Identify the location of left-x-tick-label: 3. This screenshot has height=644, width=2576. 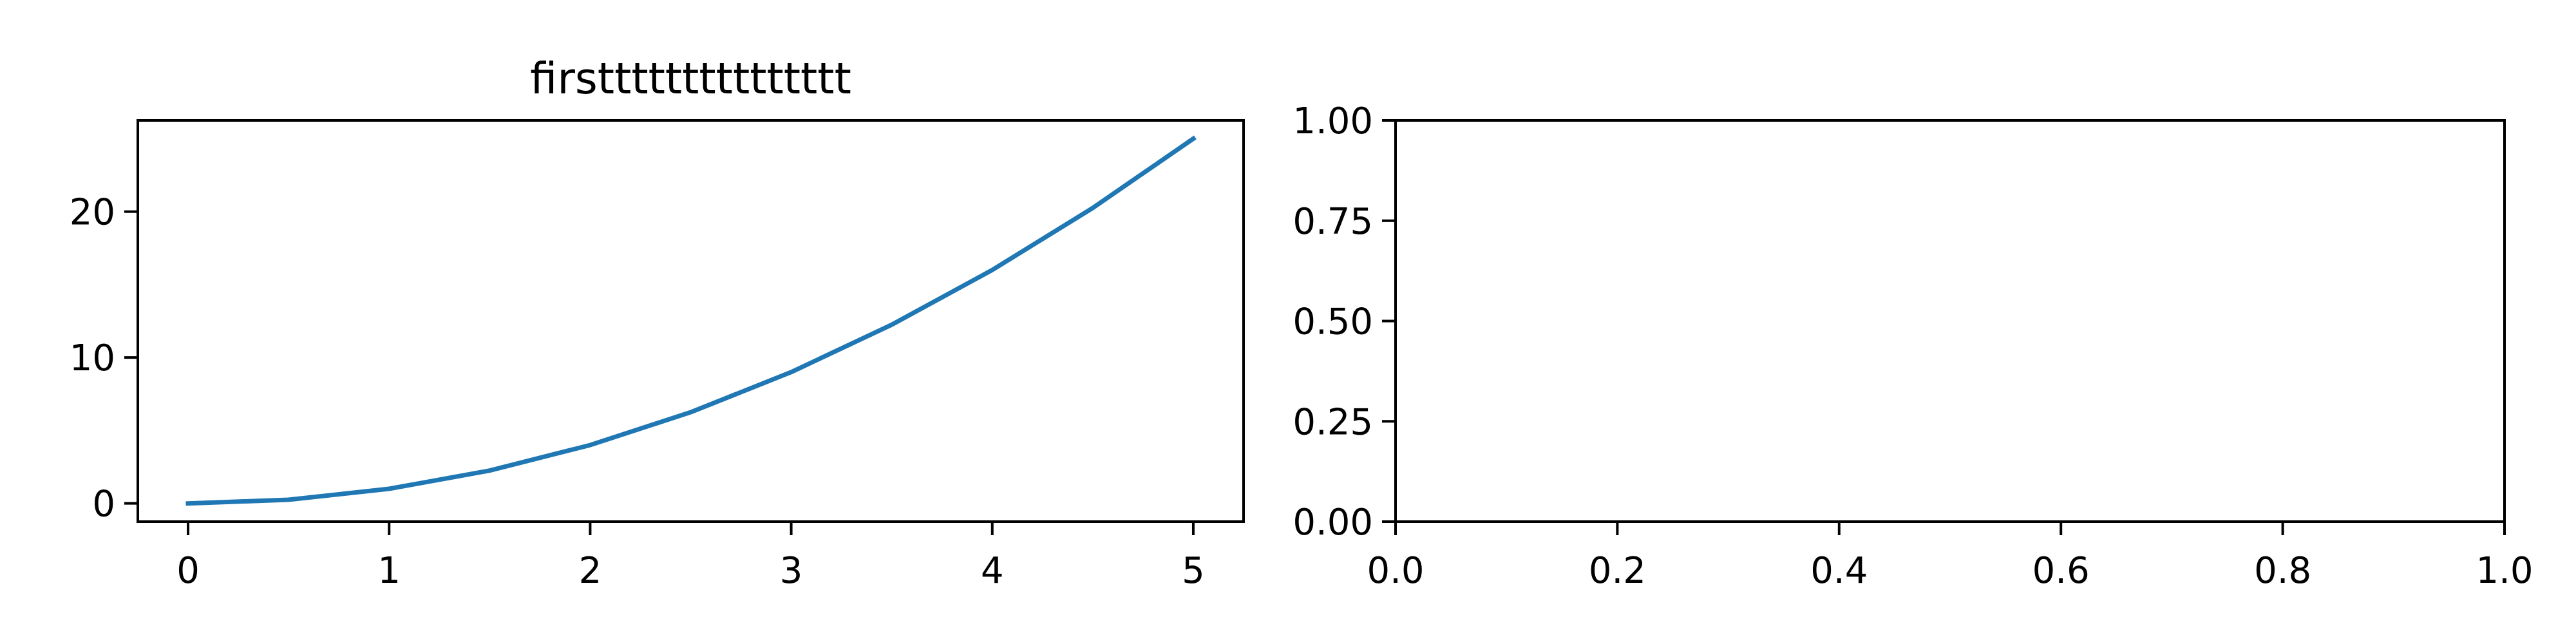
(791, 571).